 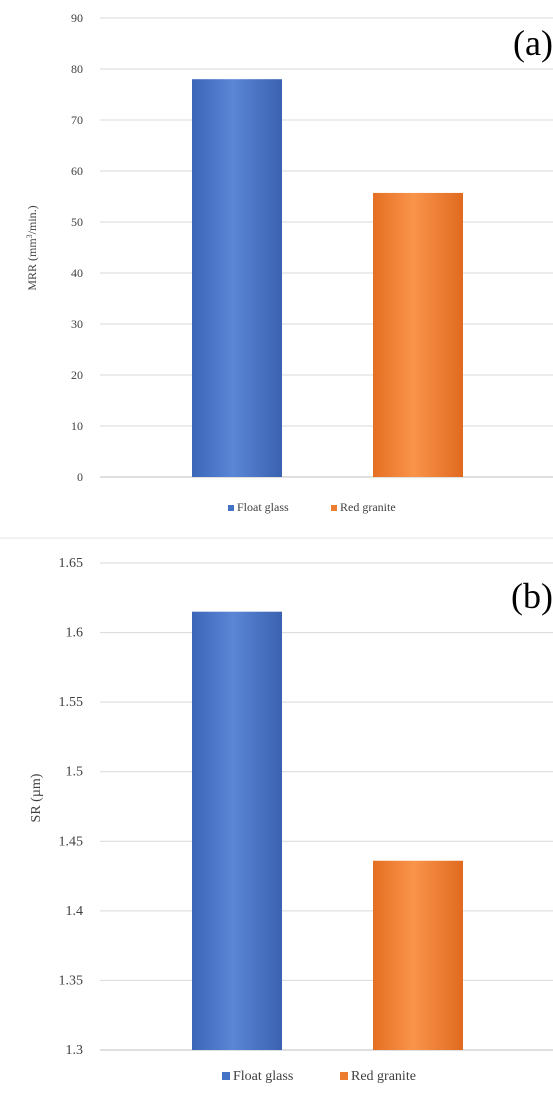 I want to click on y-tick-label: 1.3, so click(x=75, y=1050).